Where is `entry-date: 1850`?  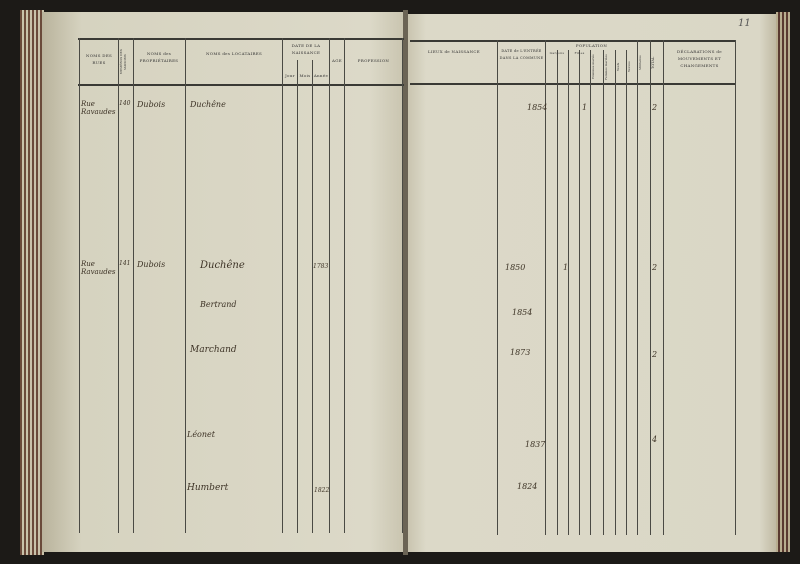
entry-date: 1850 is located at coordinates (515, 267).